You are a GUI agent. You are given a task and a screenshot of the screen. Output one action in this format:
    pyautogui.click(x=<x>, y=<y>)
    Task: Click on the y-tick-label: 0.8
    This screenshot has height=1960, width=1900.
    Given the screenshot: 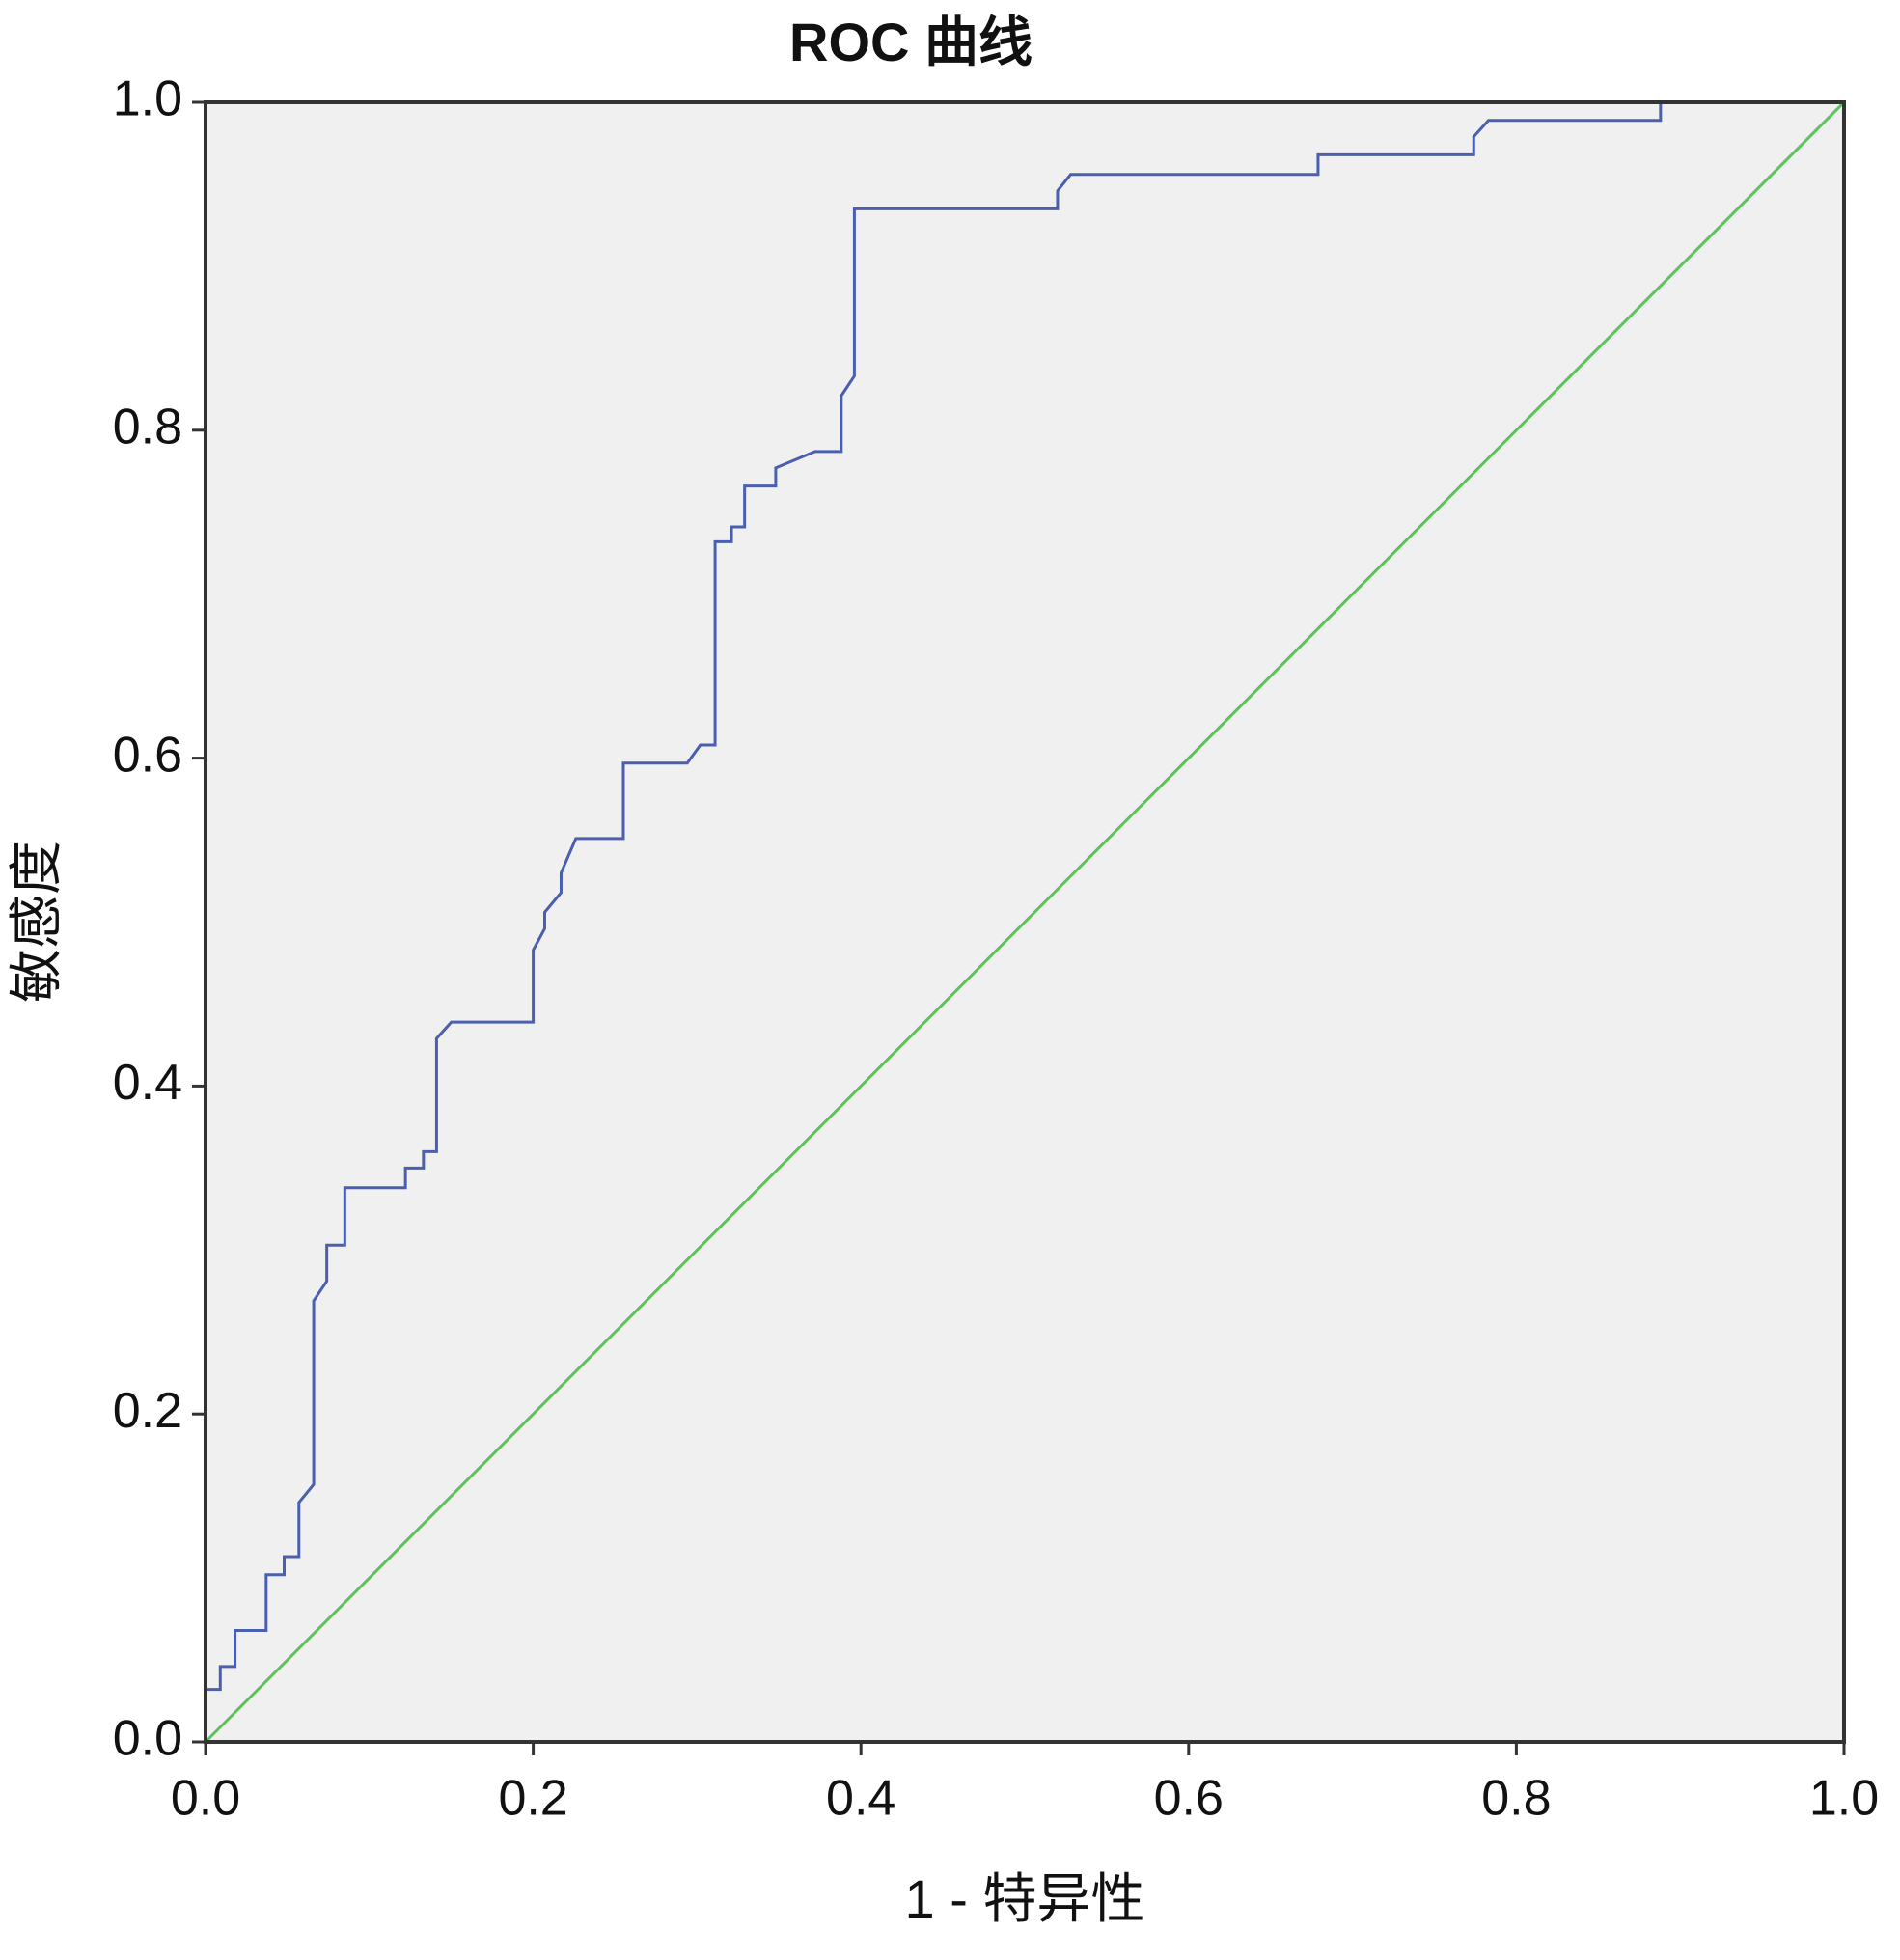 What is the action you would take?
    pyautogui.click(x=148, y=427)
    